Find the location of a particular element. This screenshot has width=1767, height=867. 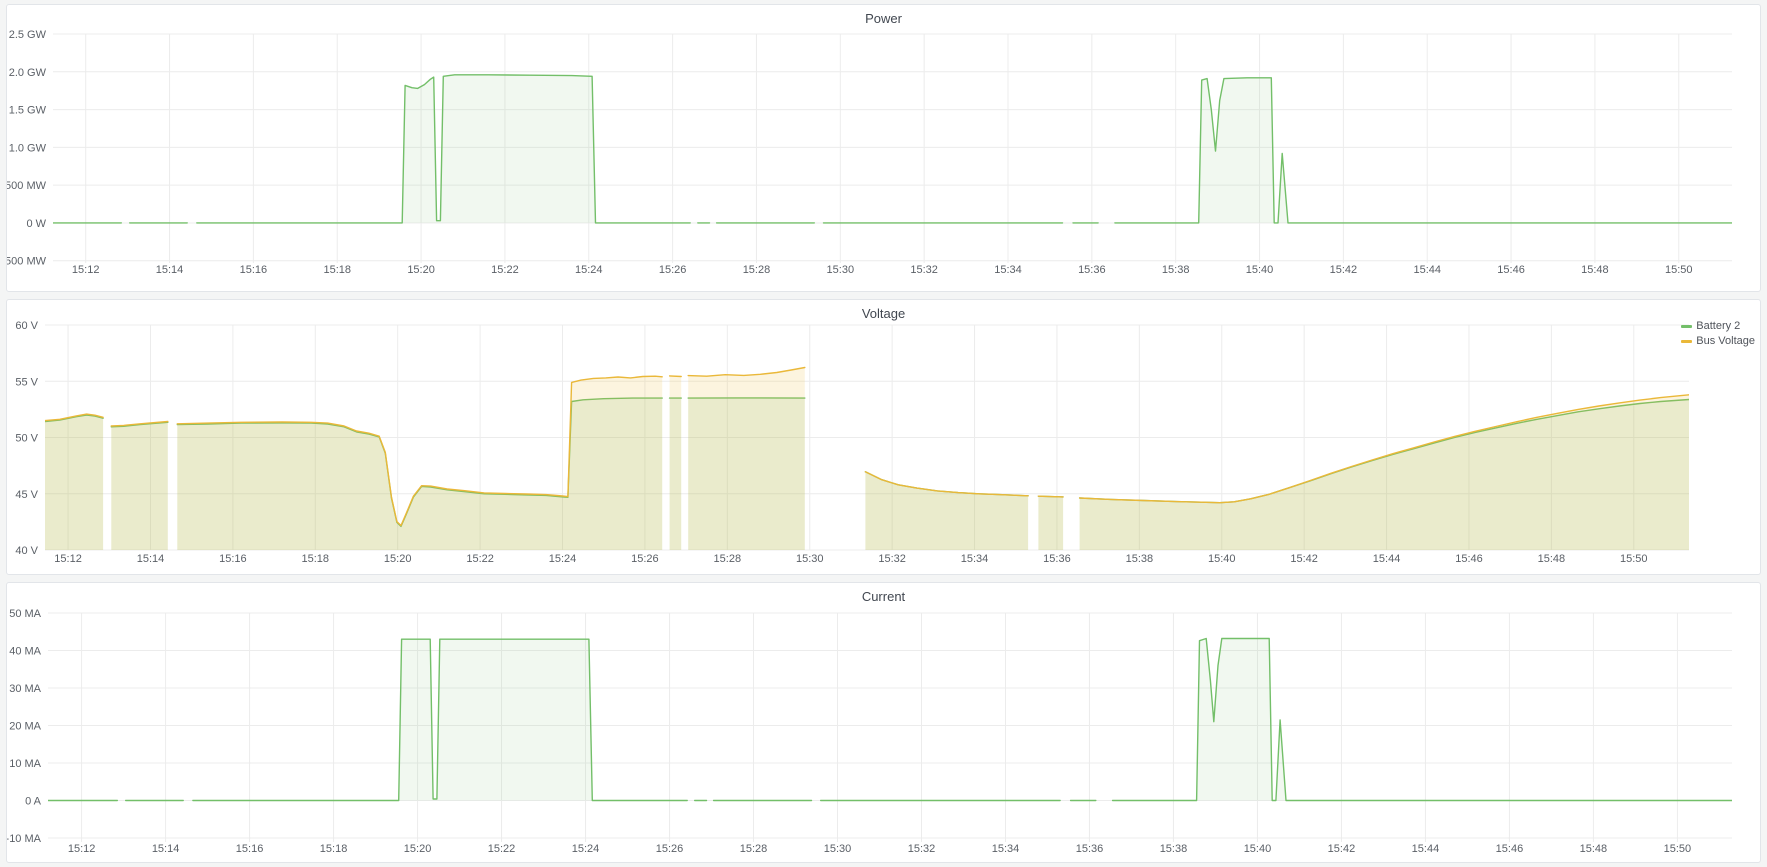

svg-text: 2.0 GW is located at coordinates (28, 73).